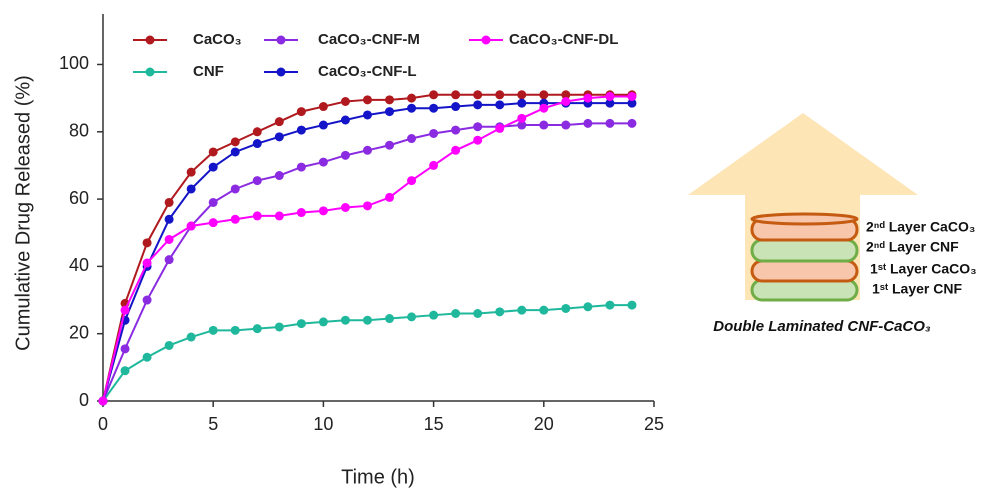  I want to click on arrow, so click(803, 206).